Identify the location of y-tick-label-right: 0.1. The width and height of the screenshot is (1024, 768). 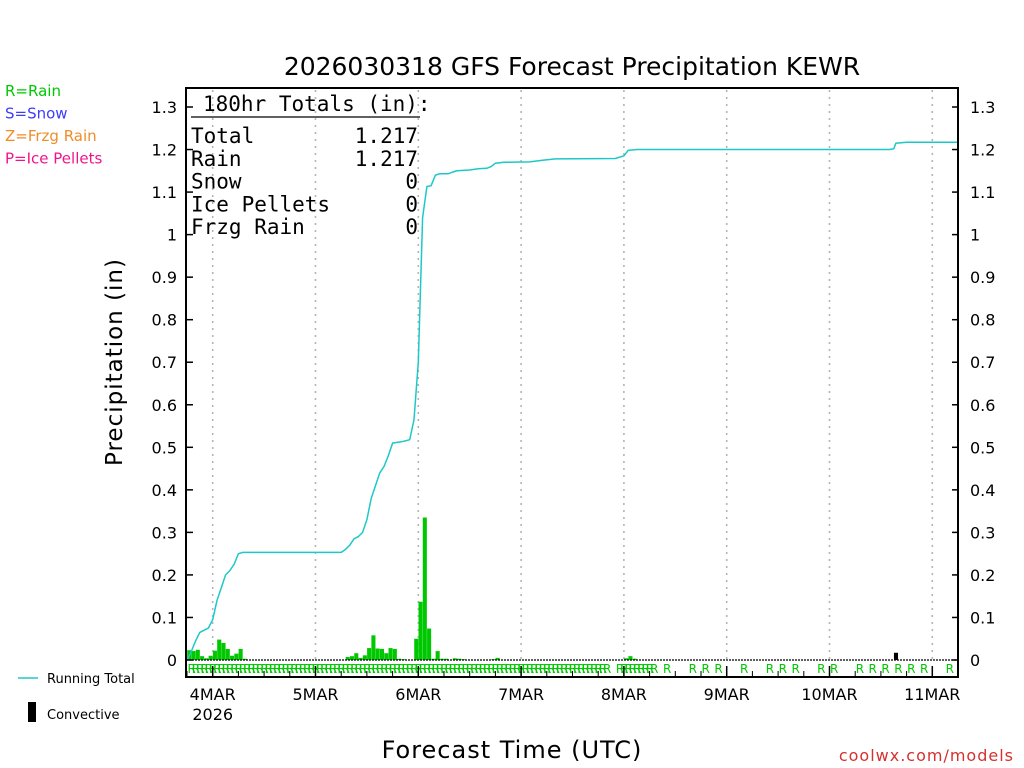
(982, 617).